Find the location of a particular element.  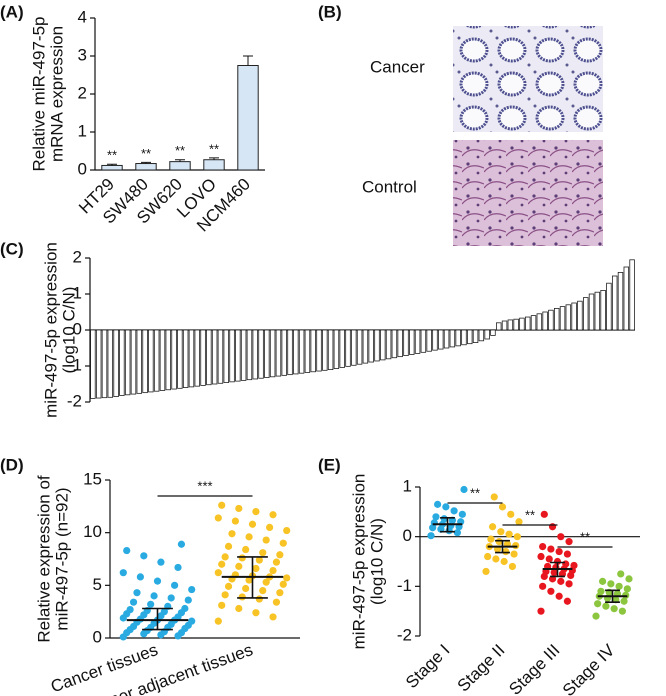

row-label: Cancer is located at coordinates (397, 66).